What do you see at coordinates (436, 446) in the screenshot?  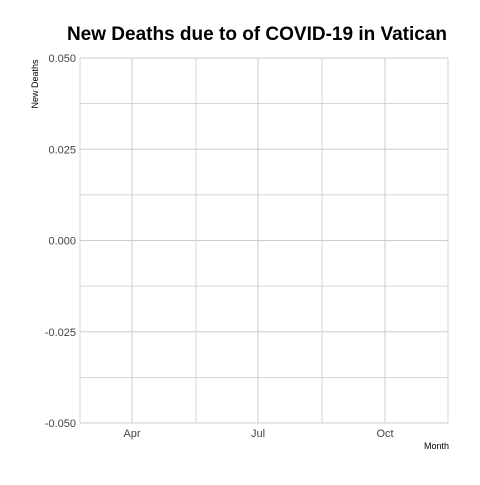 I see `x-axis-label: Month` at bounding box center [436, 446].